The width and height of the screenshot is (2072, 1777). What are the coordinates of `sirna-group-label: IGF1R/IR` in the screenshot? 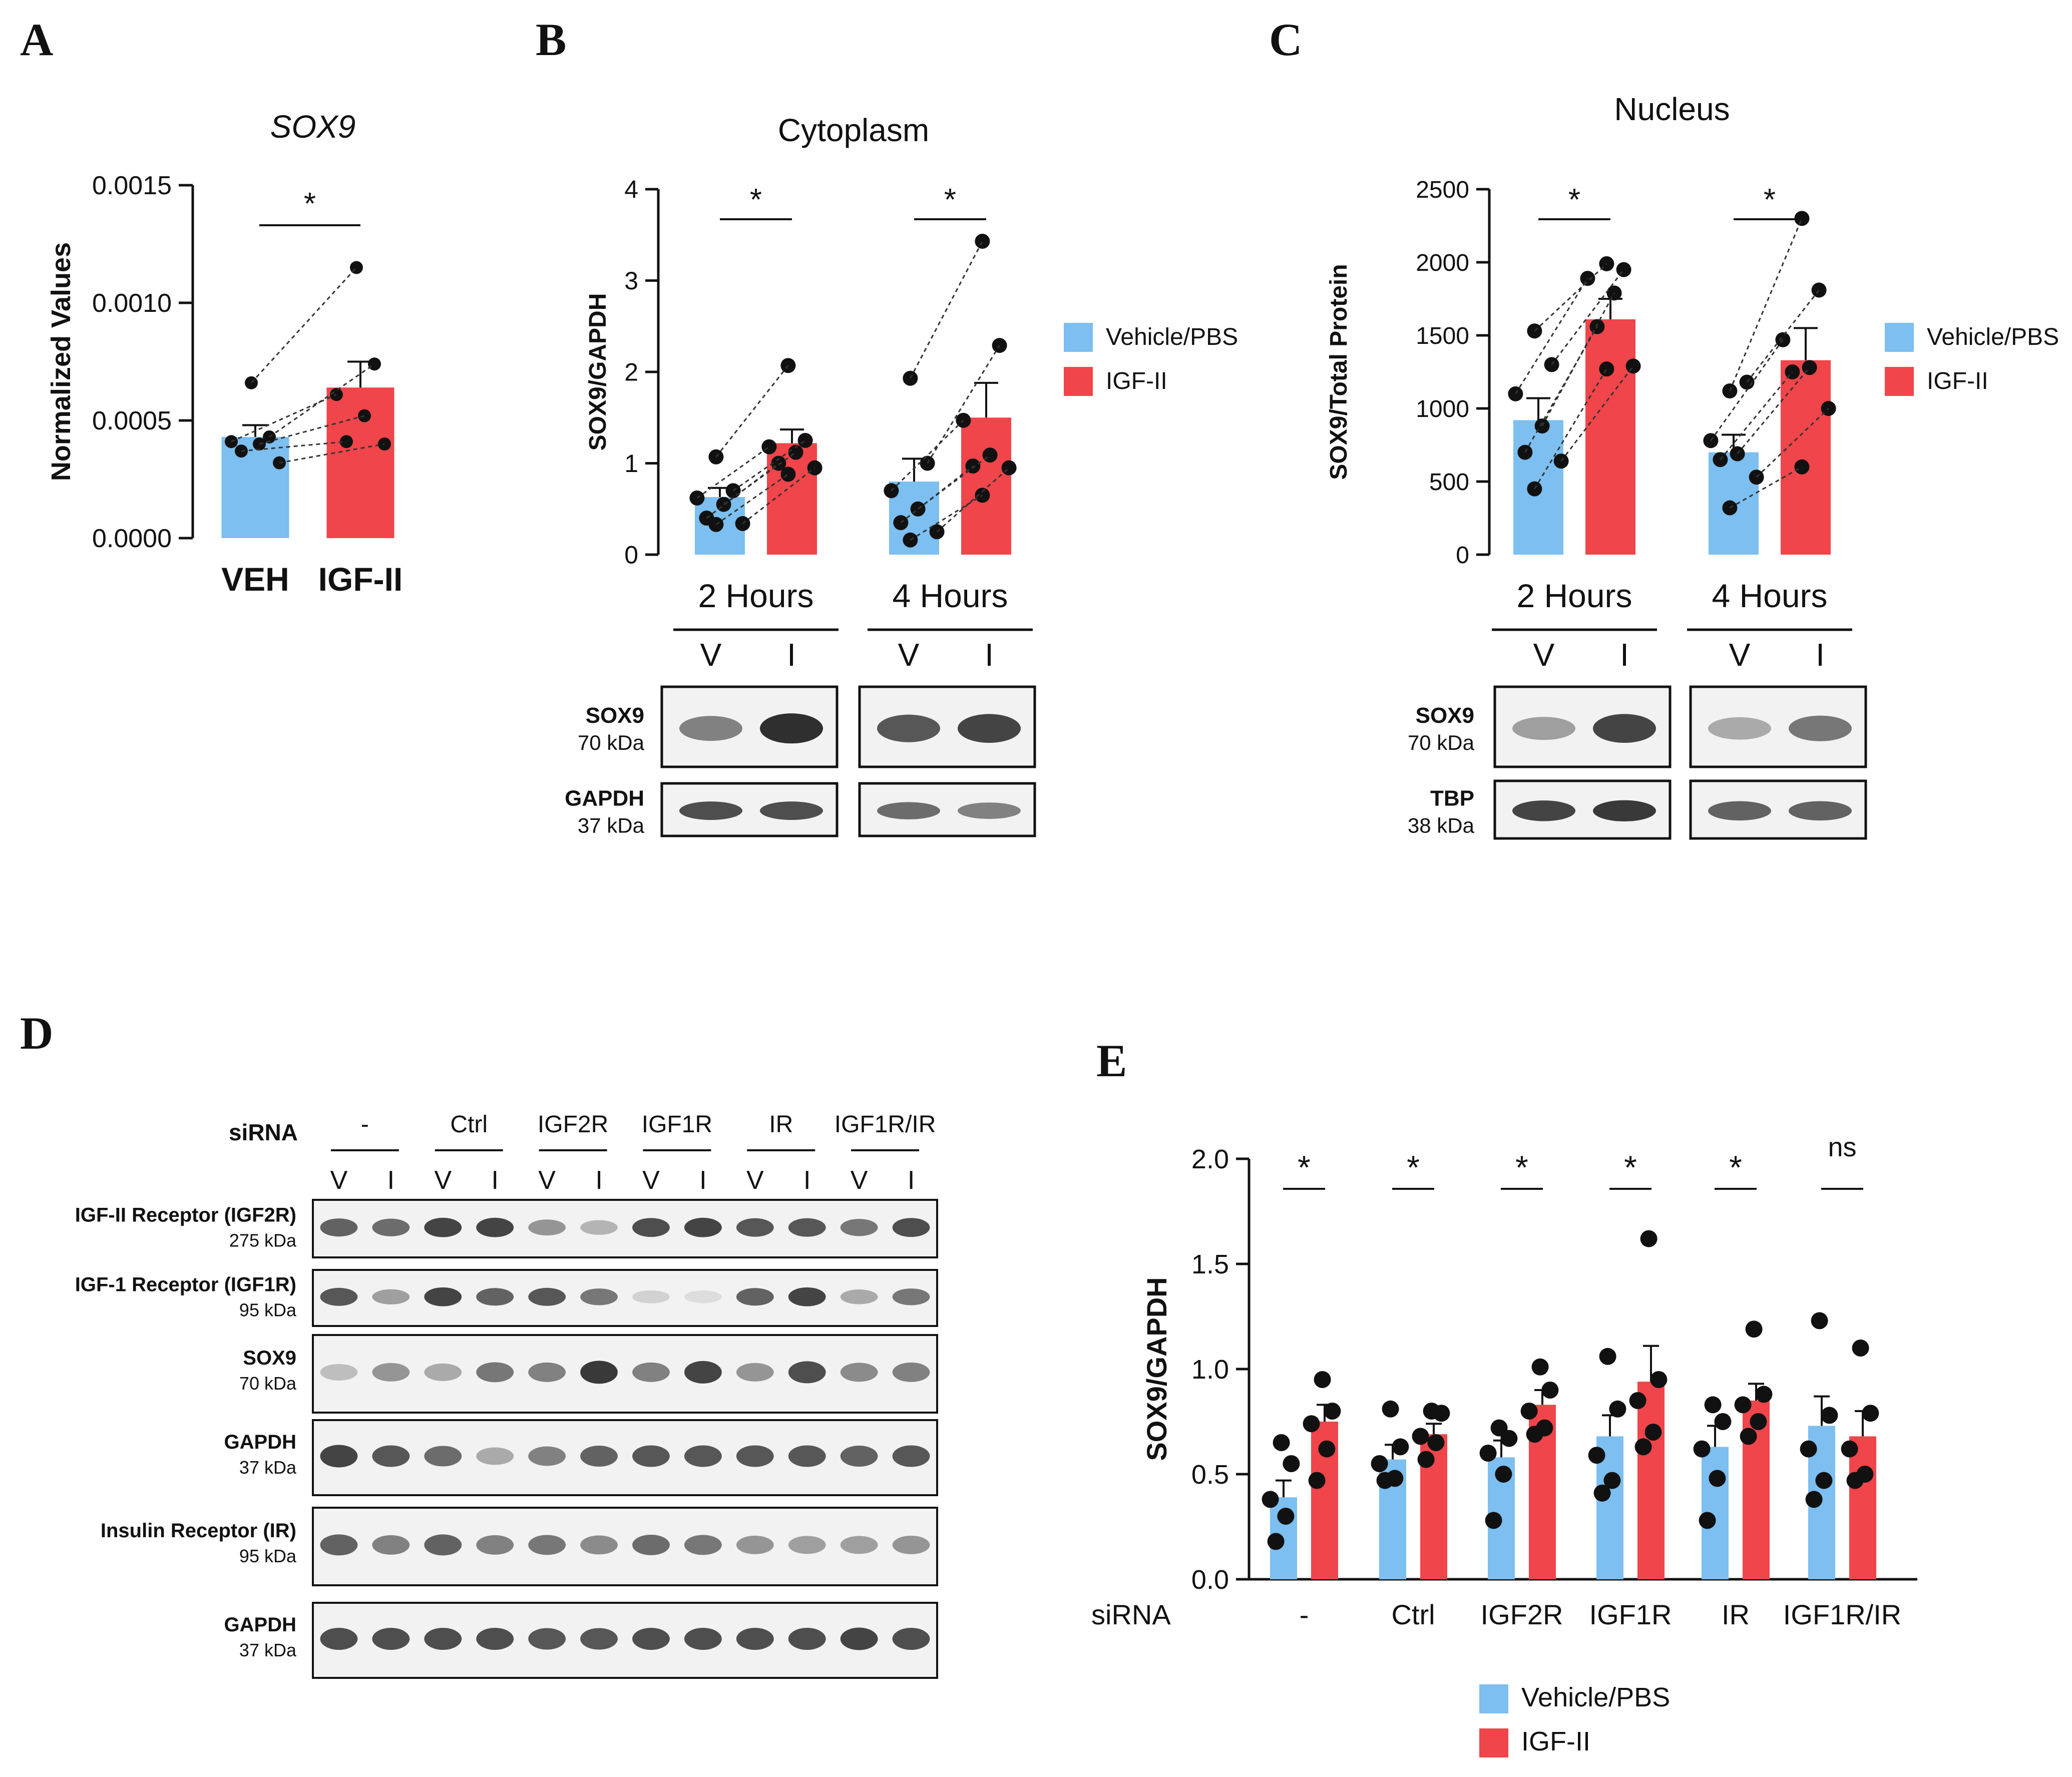 It's located at (885, 1124).